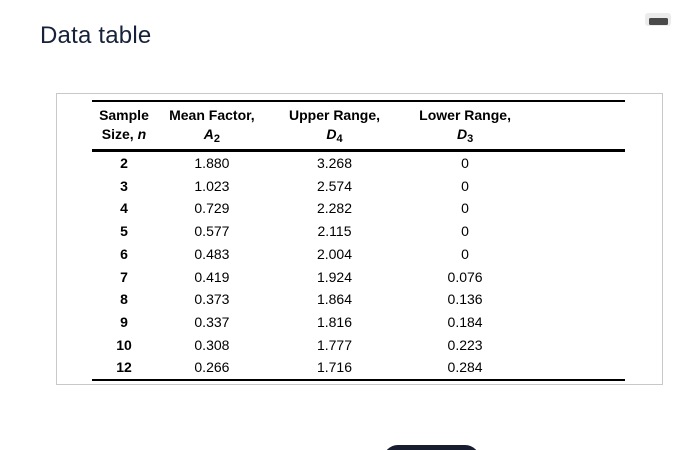 The image size is (681, 450). I want to click on cell-d3: 0.184, so click(465, 321).